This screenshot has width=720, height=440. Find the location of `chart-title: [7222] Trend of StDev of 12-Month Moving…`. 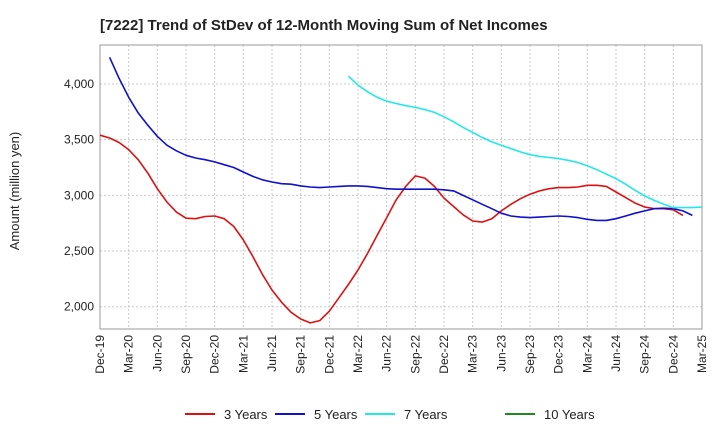

chart-title: [7222] Trend of StDev of 12-Month Moving… is located at coordinates (324, 25).